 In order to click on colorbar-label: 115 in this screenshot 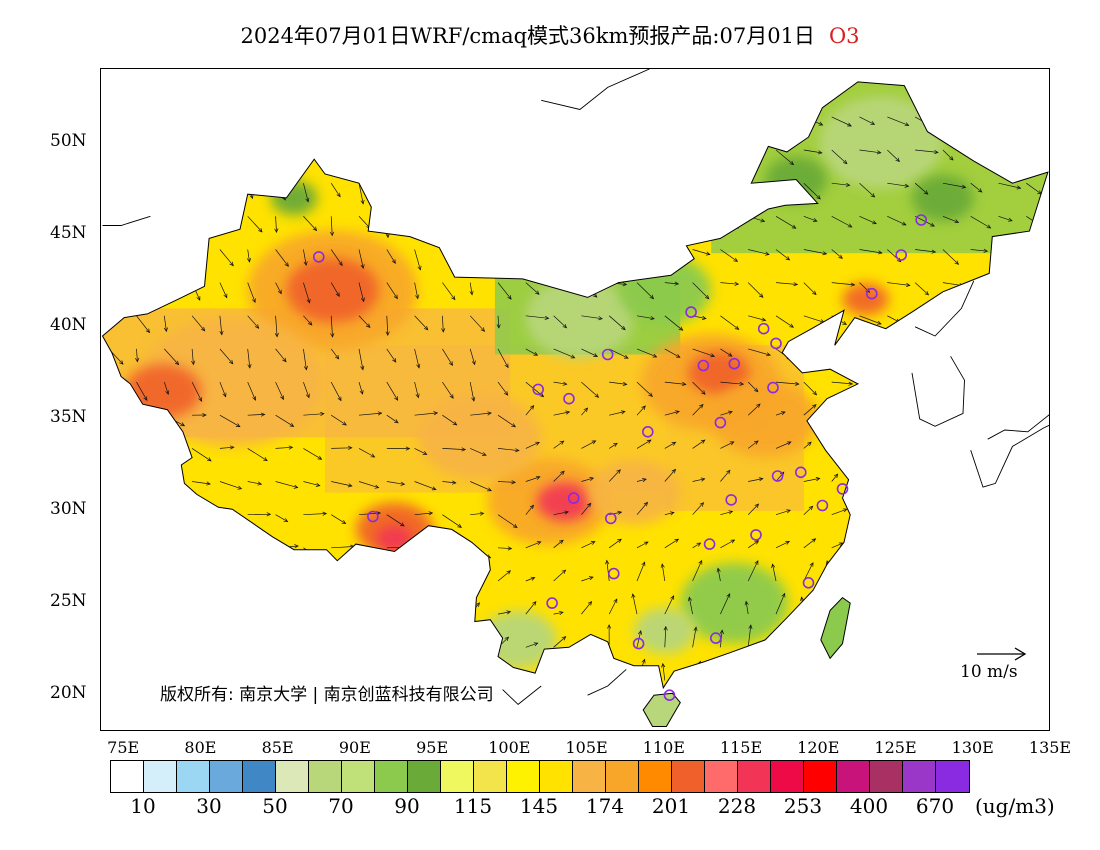, I will do `click(473, 806)`.